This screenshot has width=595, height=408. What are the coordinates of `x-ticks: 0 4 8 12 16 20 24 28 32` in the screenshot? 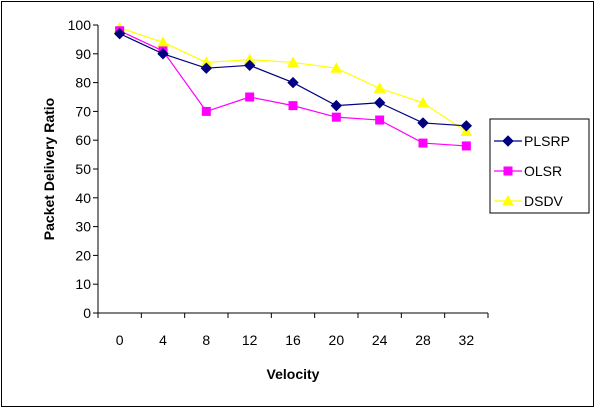 It's located at (293, 330).